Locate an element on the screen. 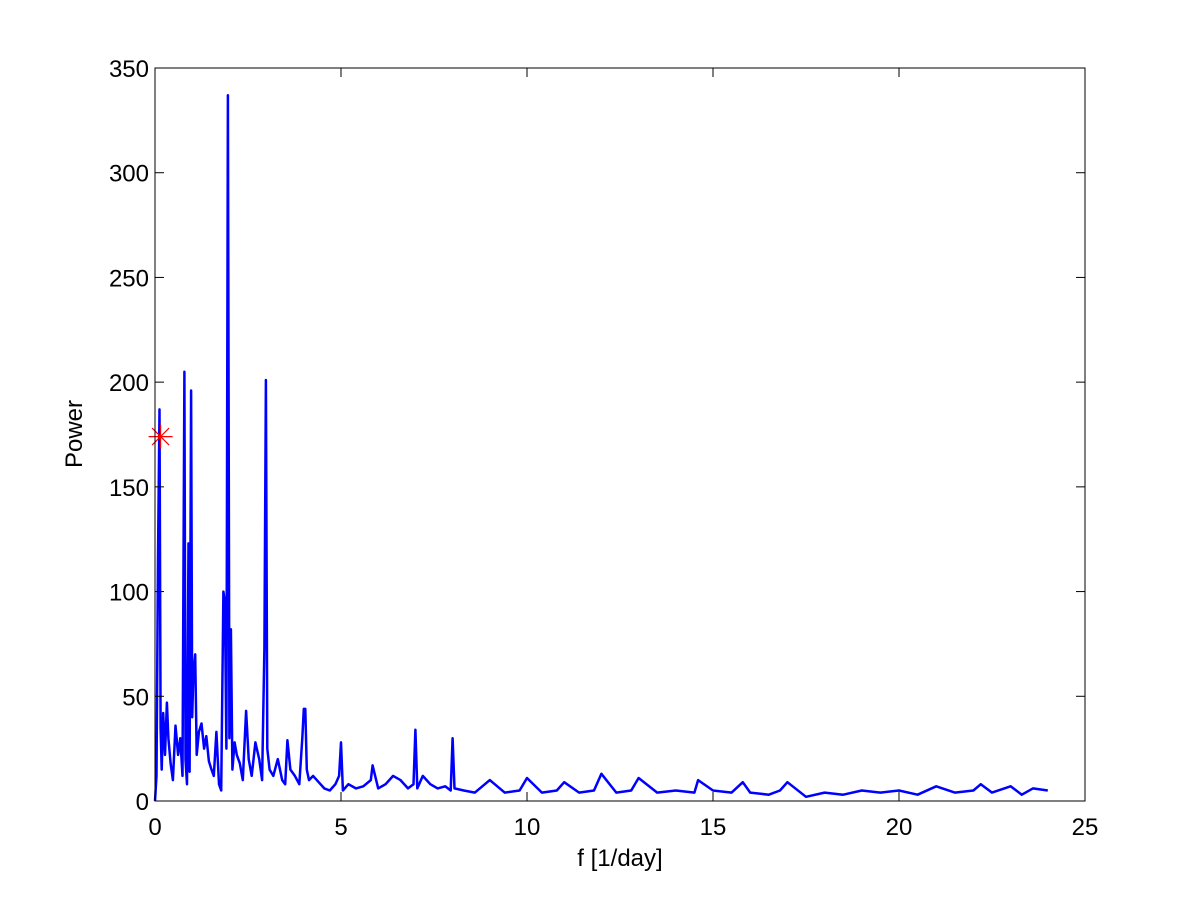  y-axis-label: Power is located at coordinates (74, 434).